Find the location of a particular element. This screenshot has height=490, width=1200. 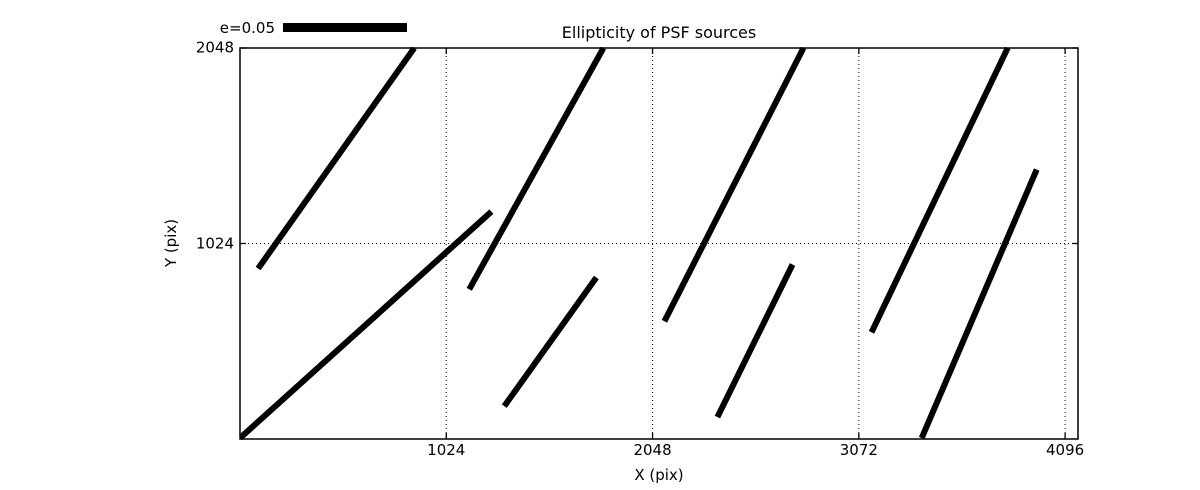

y-tick-label: 1024 is located at coordinates (214, 243).